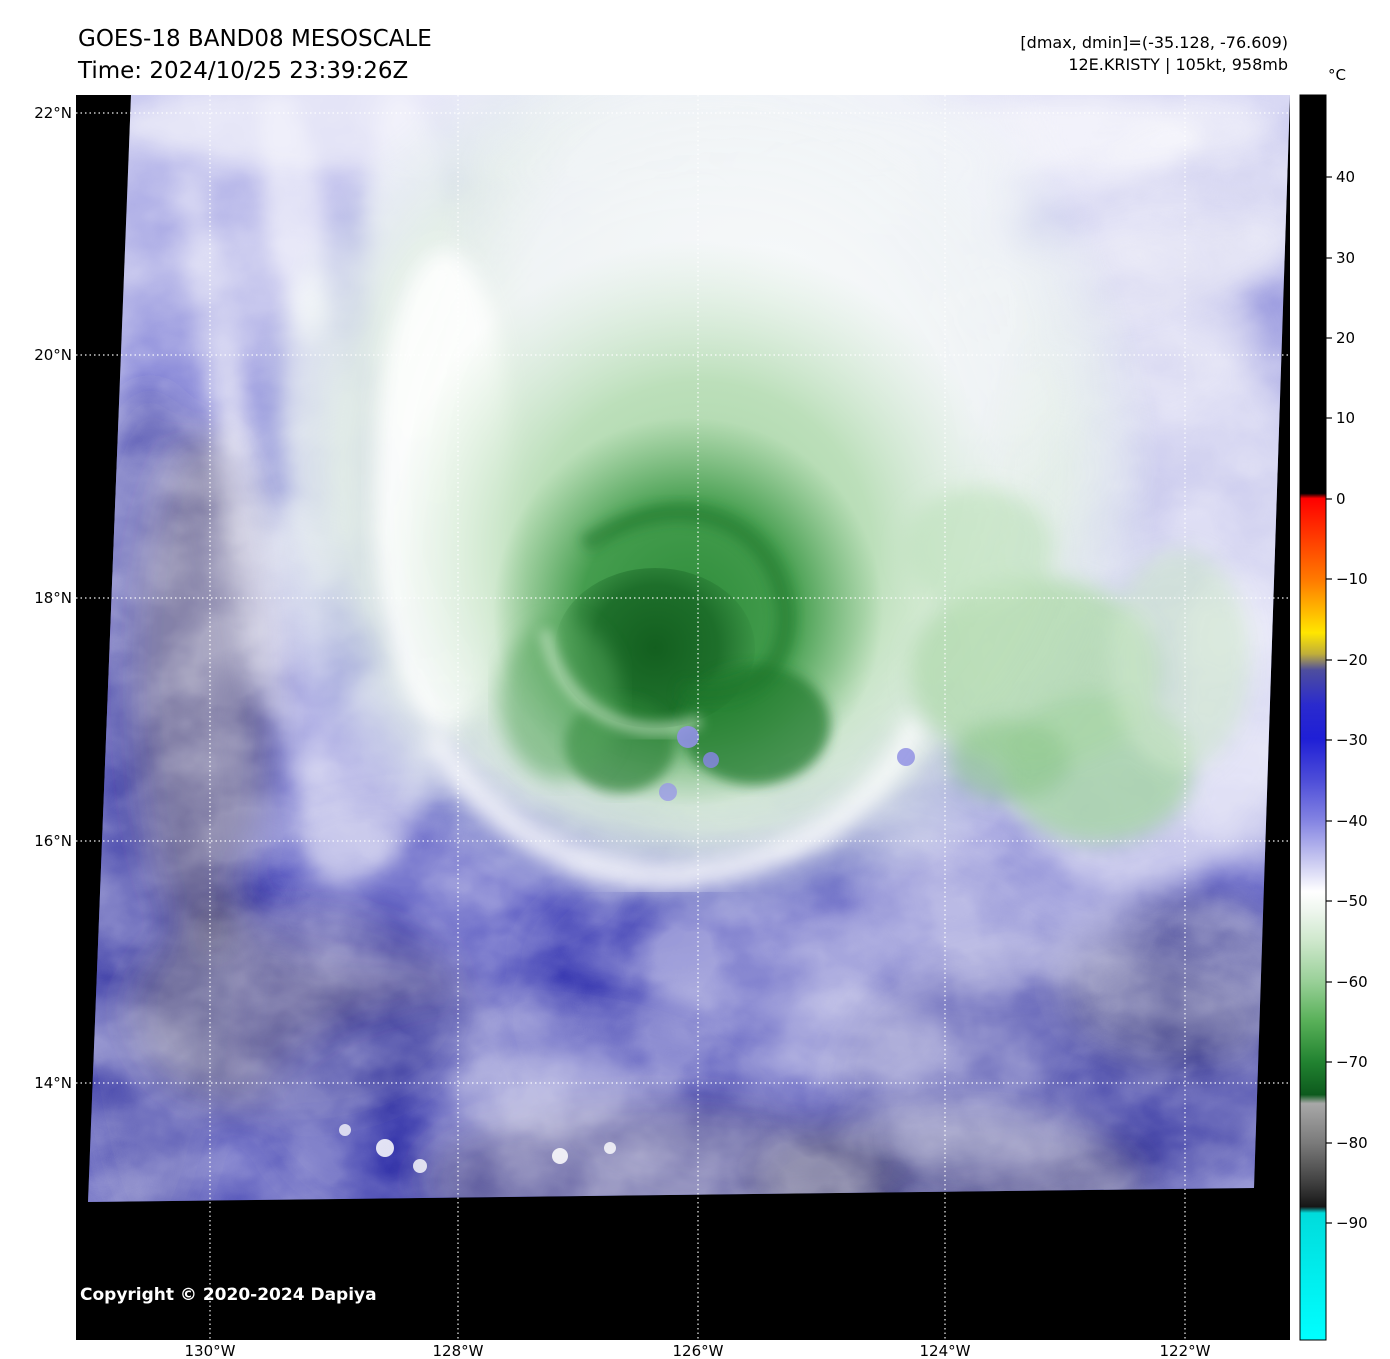  Describe the element at coordinates (1352, 740) in the screenshot. I see `colorbar-tick: −30` at that location.